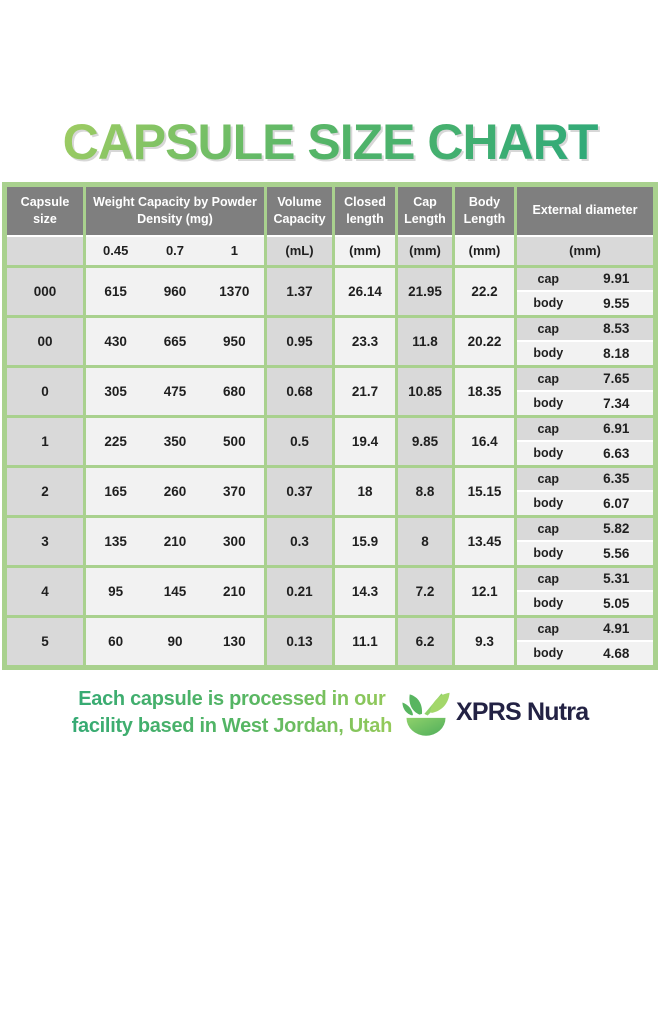 This screenshot has height=1014, width=660. Describe the element at coordinates (616, 353) in the screenshot. I see `body-diameter-value: 8.18` at that location.